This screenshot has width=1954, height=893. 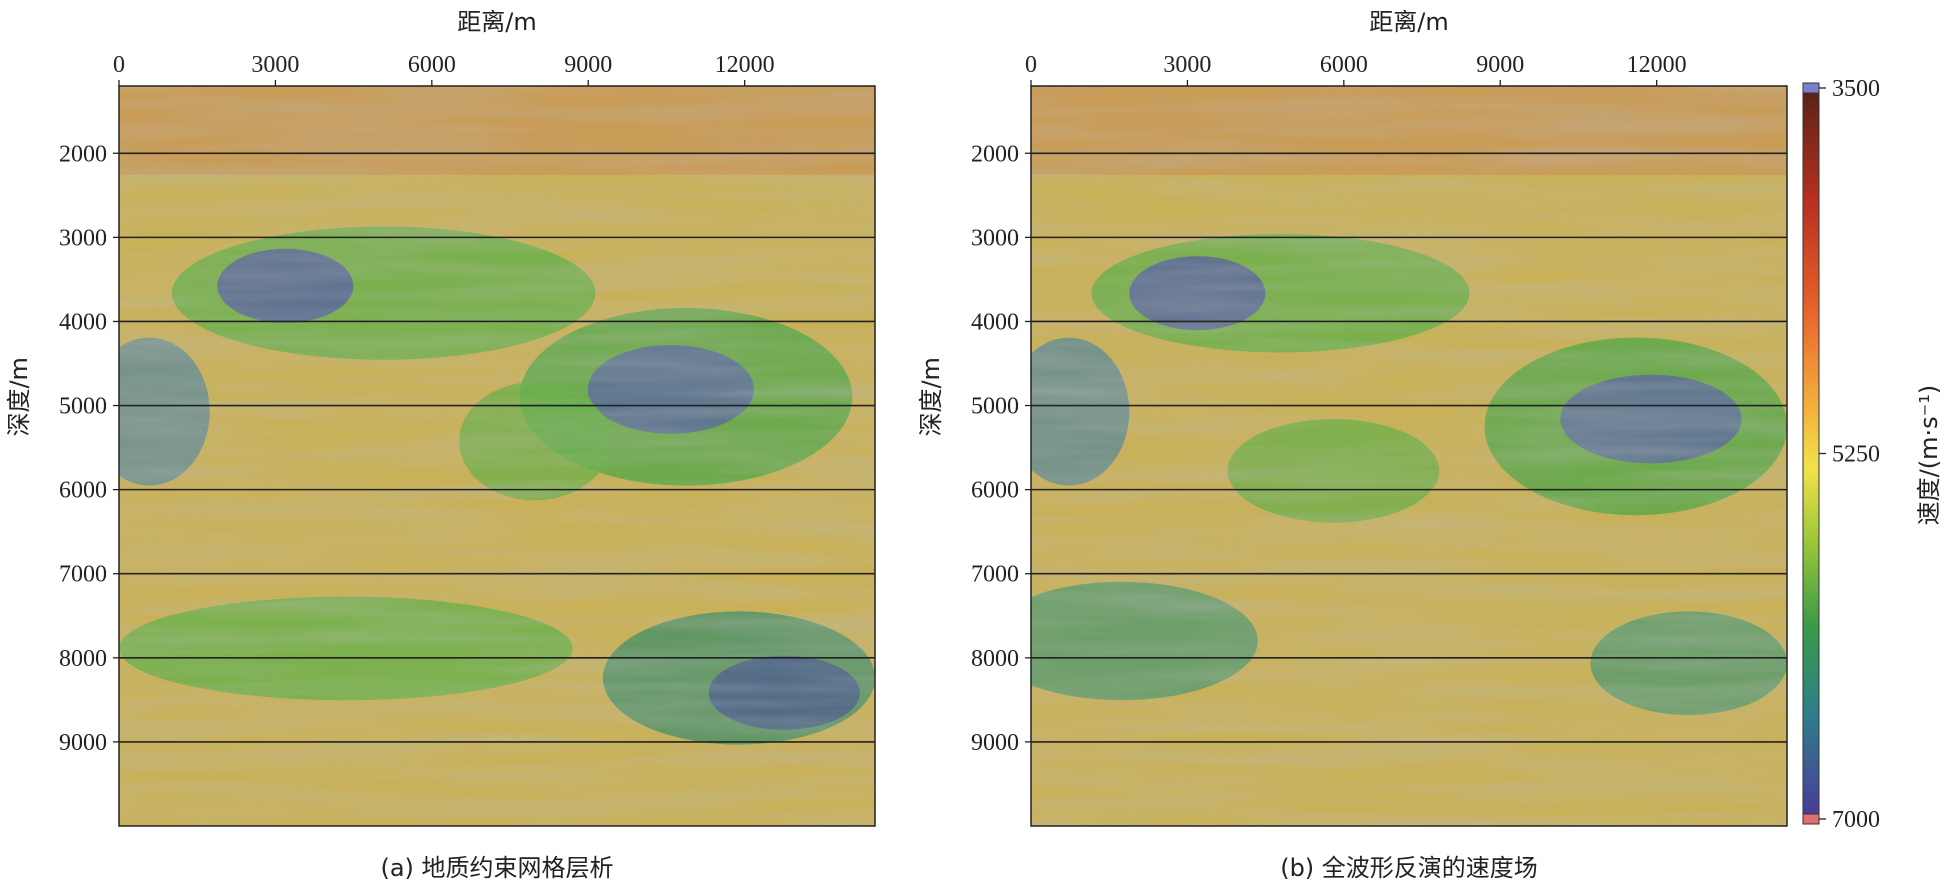 I want to click on colorbar-tick-label: 5250, so click(x=1856, y=455).